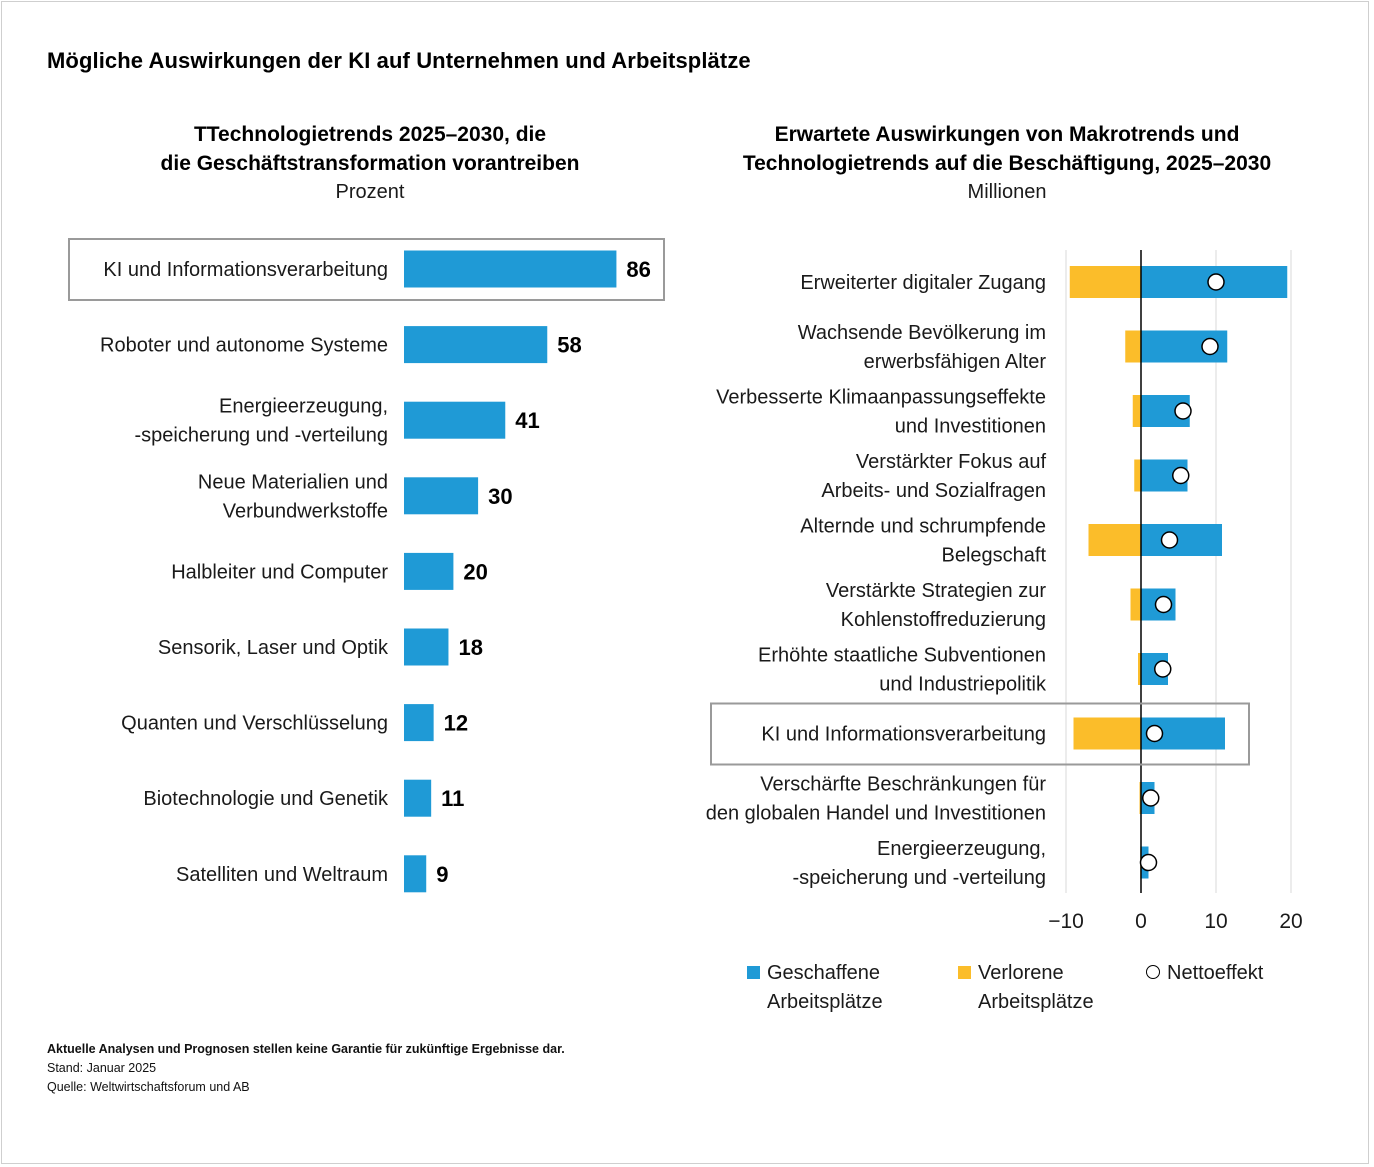 This screenshot has width=1374, height=1167. What do you see at coordinates (254, 724) in the screenshot?
I see `category-label-7-line-1: Quanten und Verschlüsselung` at bounding box center [254, 724].